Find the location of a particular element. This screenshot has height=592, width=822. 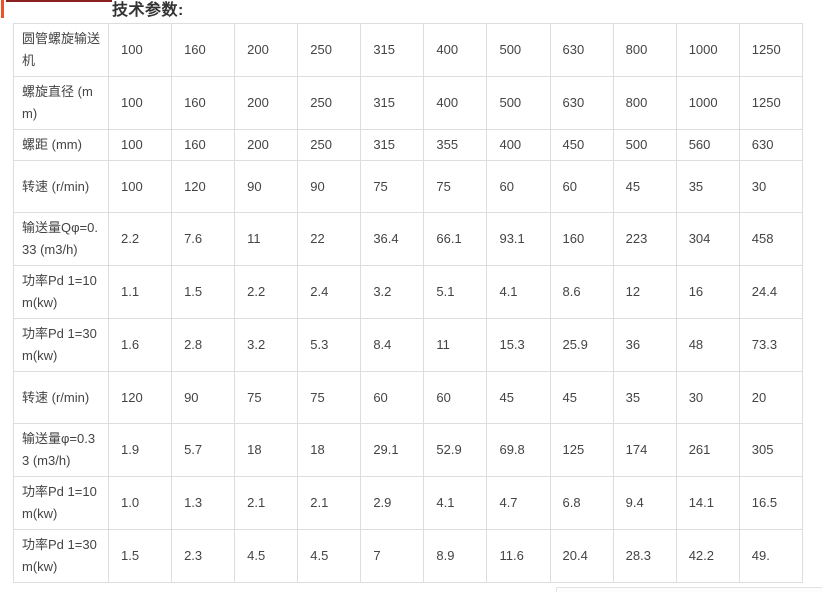

value-cell: 20.4 is located at coordinates (581, 556).